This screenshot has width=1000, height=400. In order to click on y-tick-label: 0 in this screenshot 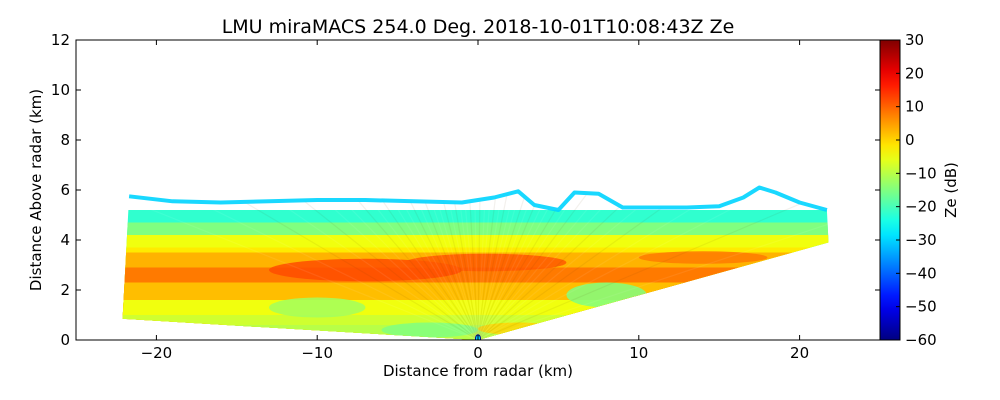, I will do `click(65, 340)`.